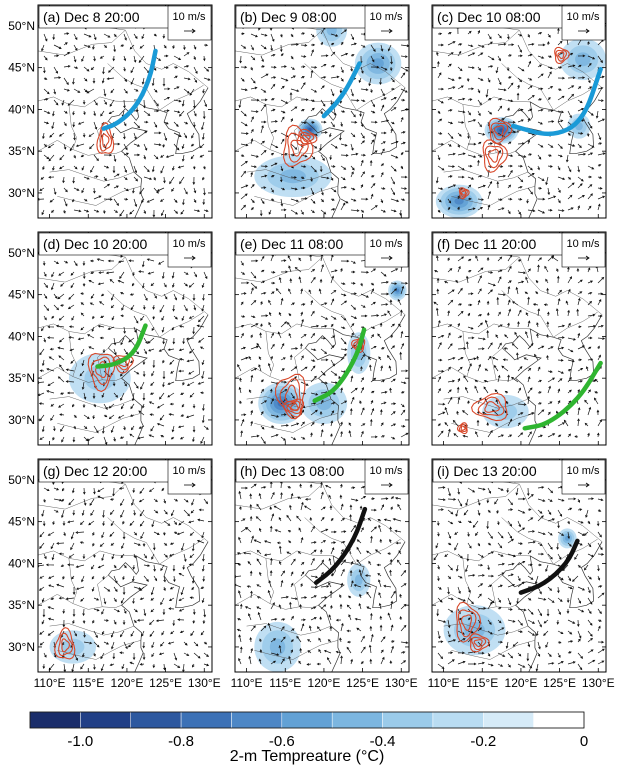  What do you see at coordinates (598, 683) in the screenshot?
I see `x-tick-label: 130°E` at bounding box center [598, 683].